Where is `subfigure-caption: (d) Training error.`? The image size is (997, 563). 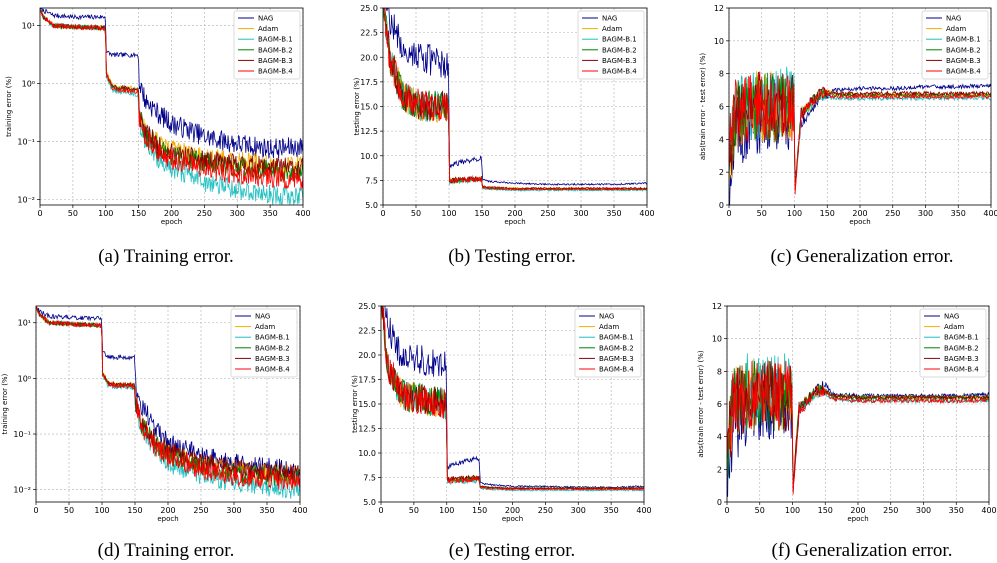 subfigure-caption: (d) Training error. is located at coordinates (166, 550).